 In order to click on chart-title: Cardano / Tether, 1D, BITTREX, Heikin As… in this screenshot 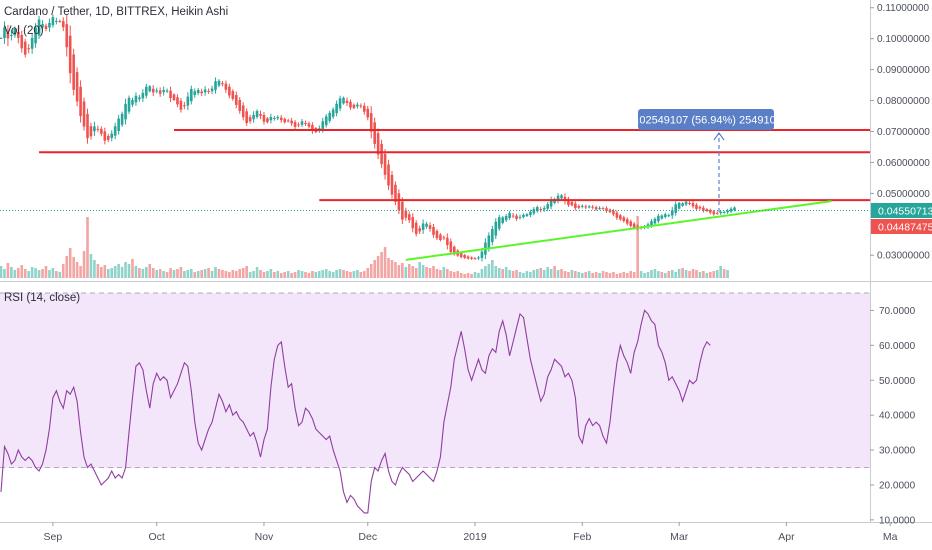, I will do `click(116, 12)`.